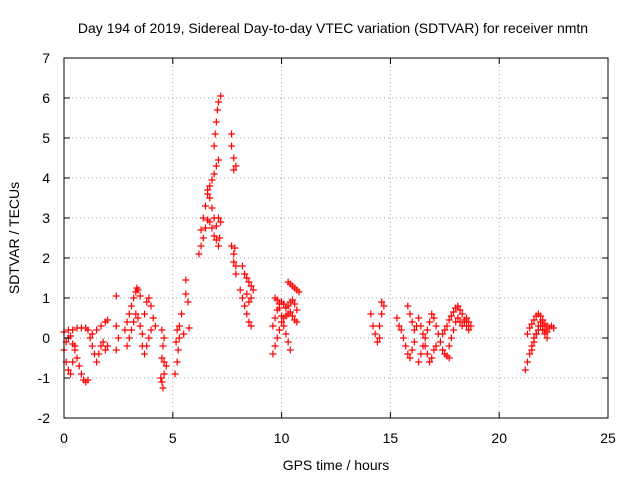  I want to click on x-tick-label: 10, so click(282, 438).